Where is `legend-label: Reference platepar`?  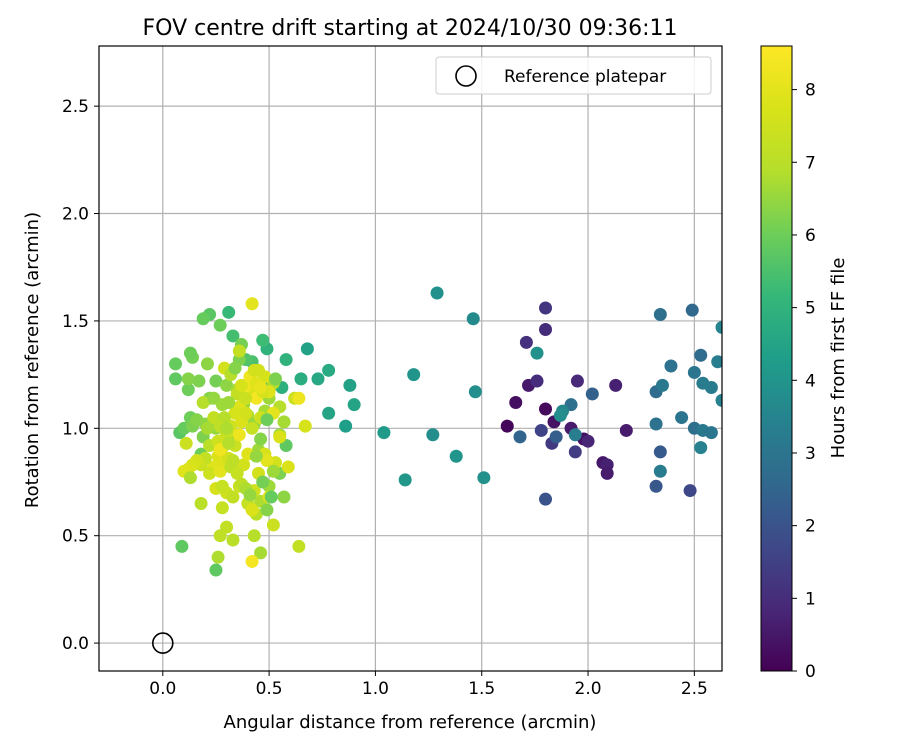 legend-label: Reference platepar is located at coordinates (585, 77).